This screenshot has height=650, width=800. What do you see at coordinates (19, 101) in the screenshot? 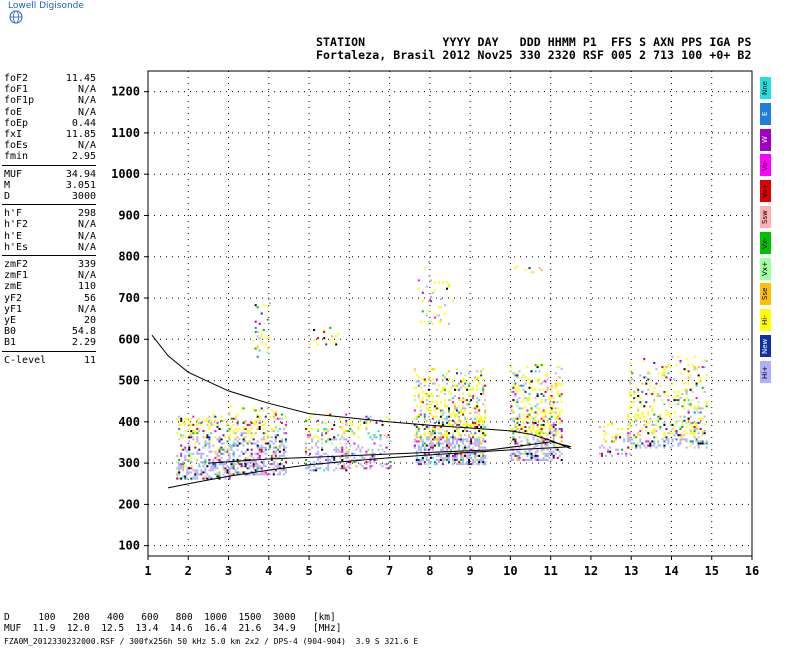
I see `param-key: foF1p` at bounding box center [19, 101].